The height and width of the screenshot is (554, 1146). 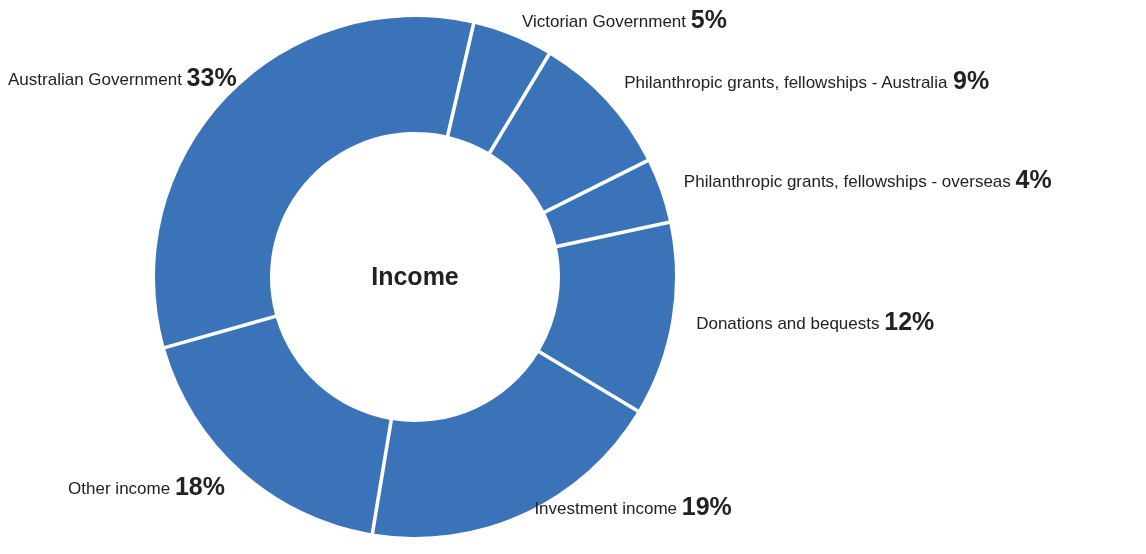 I want to click on text: Income, so click(x=415, y=276).